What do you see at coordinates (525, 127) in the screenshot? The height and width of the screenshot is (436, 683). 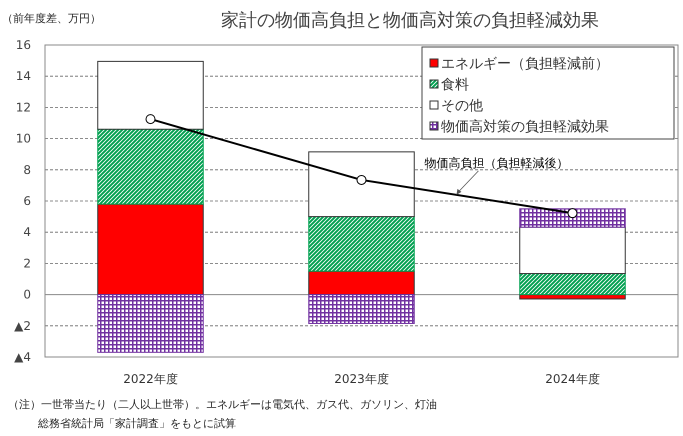 I see `legend-label: 物価高対策の負担軽減効果` at bounding box center [525, 127].